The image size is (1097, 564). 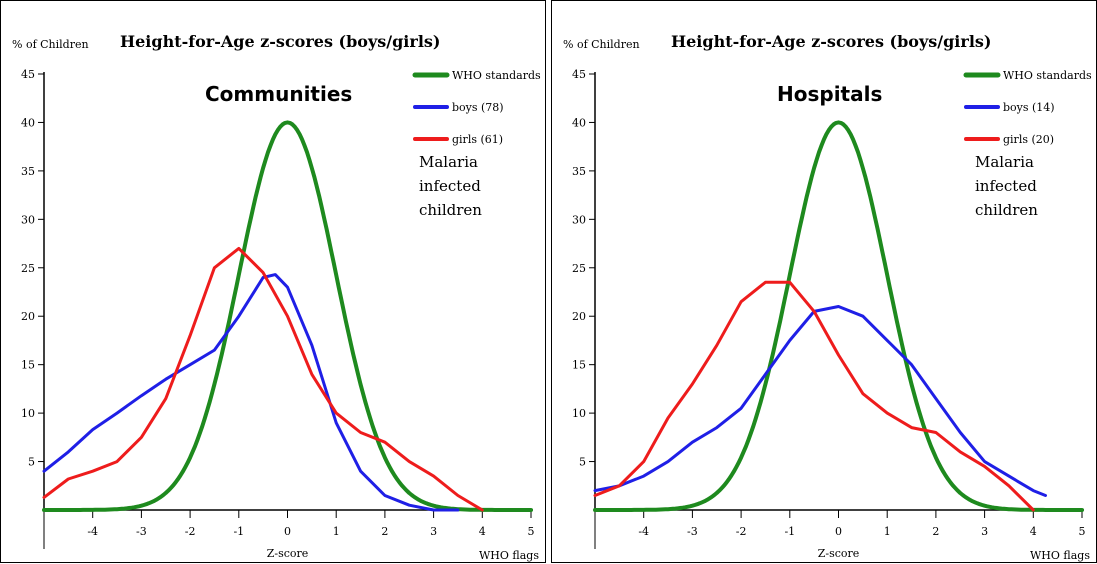 I want to click on legend-label-boys: boys (78), so click(x=478, y=107).